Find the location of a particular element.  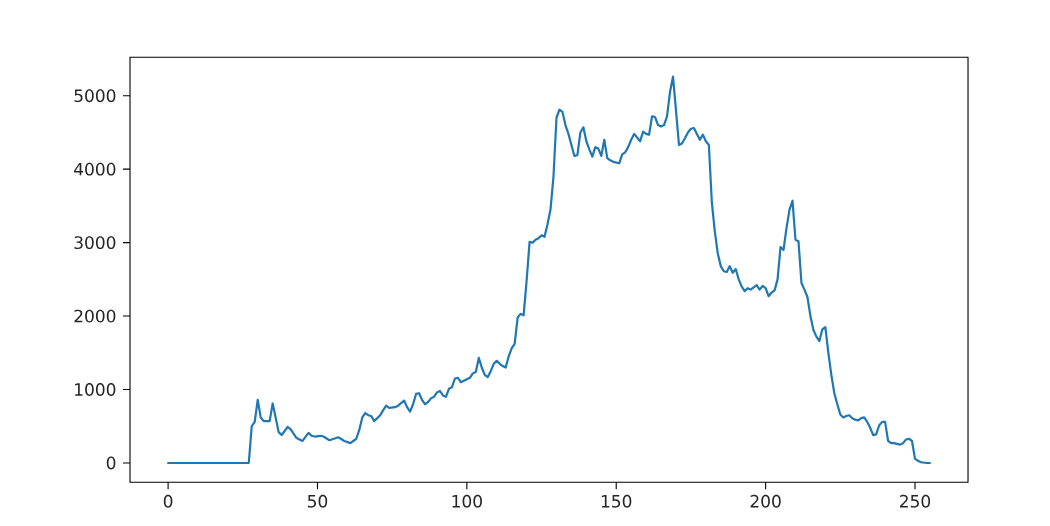

y-tick-label: 2000 is located at coordinates (95, 316).